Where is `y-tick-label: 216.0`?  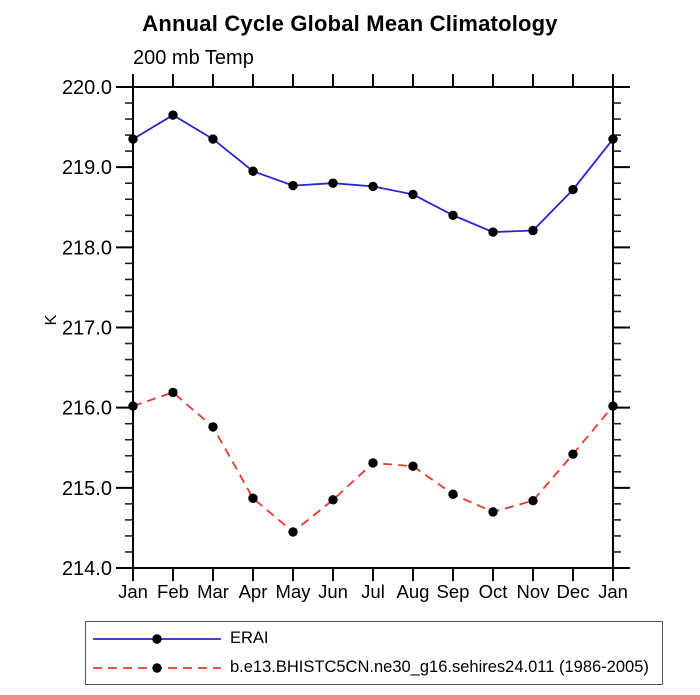
y-tick-label: 216.0 is located at coordinates (87, 409).